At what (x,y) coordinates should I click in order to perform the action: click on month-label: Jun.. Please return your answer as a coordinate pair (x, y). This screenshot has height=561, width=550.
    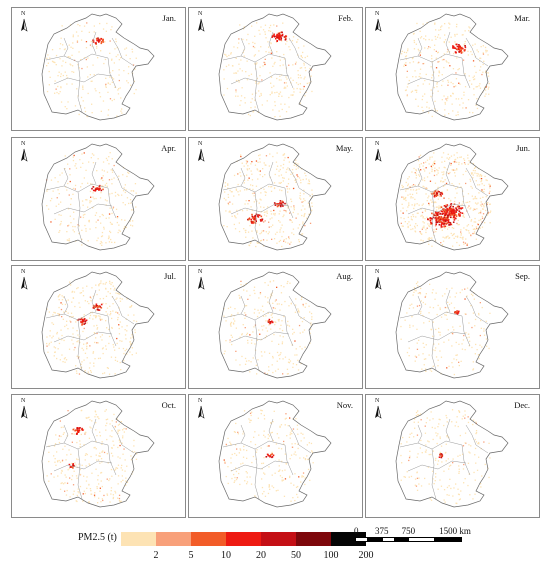
    Looking at the image, I should click on (523, 148).